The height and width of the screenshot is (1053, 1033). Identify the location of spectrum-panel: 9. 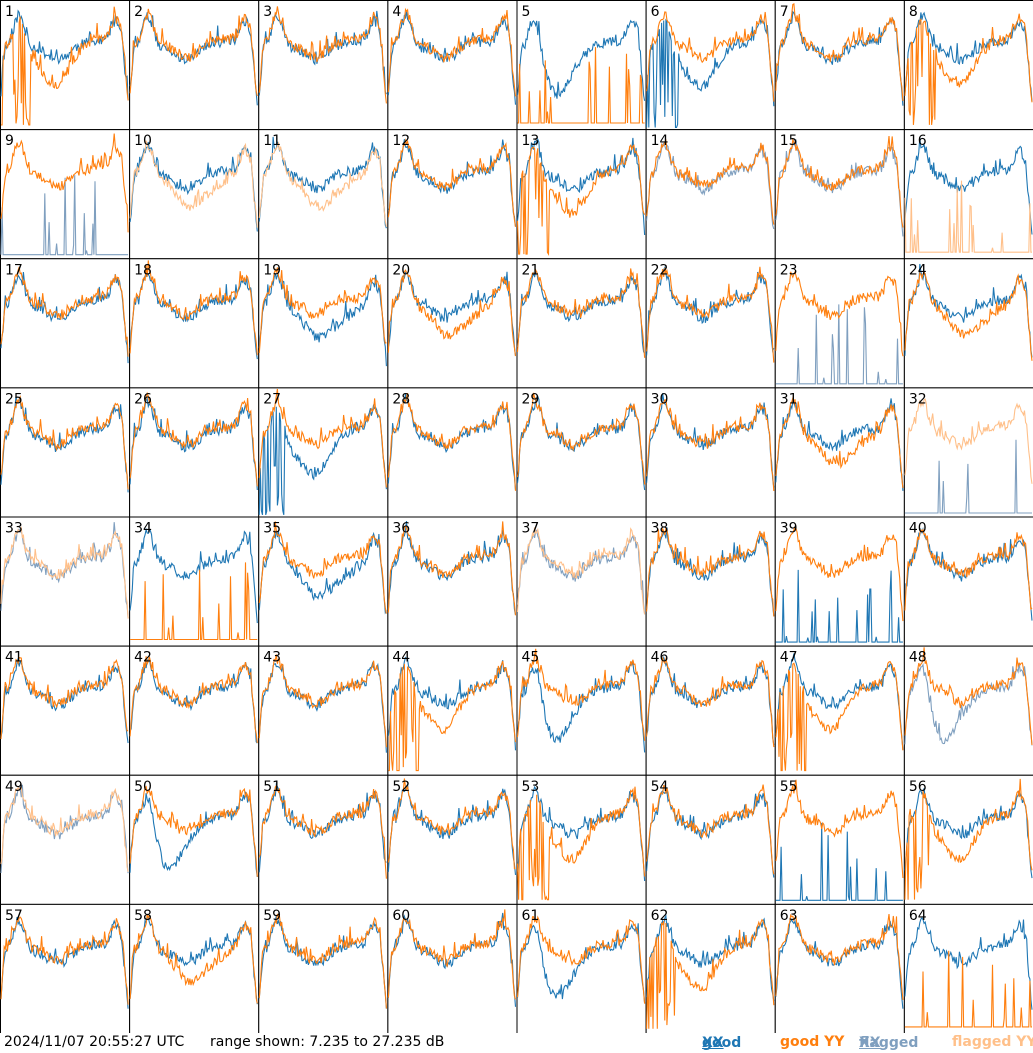
(65, 194).